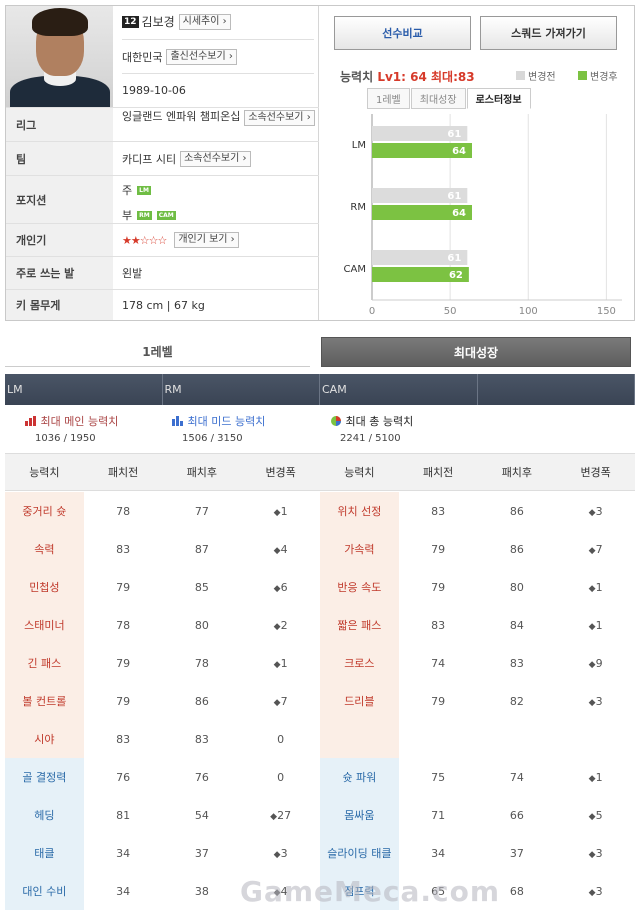 This screenshot has height=910, width=640. What do you see at coordinates (415, 430) in the screenshot?
I see `total-ability-summary: 최대 총 능력치 2241 / 5100` at bounding box center [415, 430].